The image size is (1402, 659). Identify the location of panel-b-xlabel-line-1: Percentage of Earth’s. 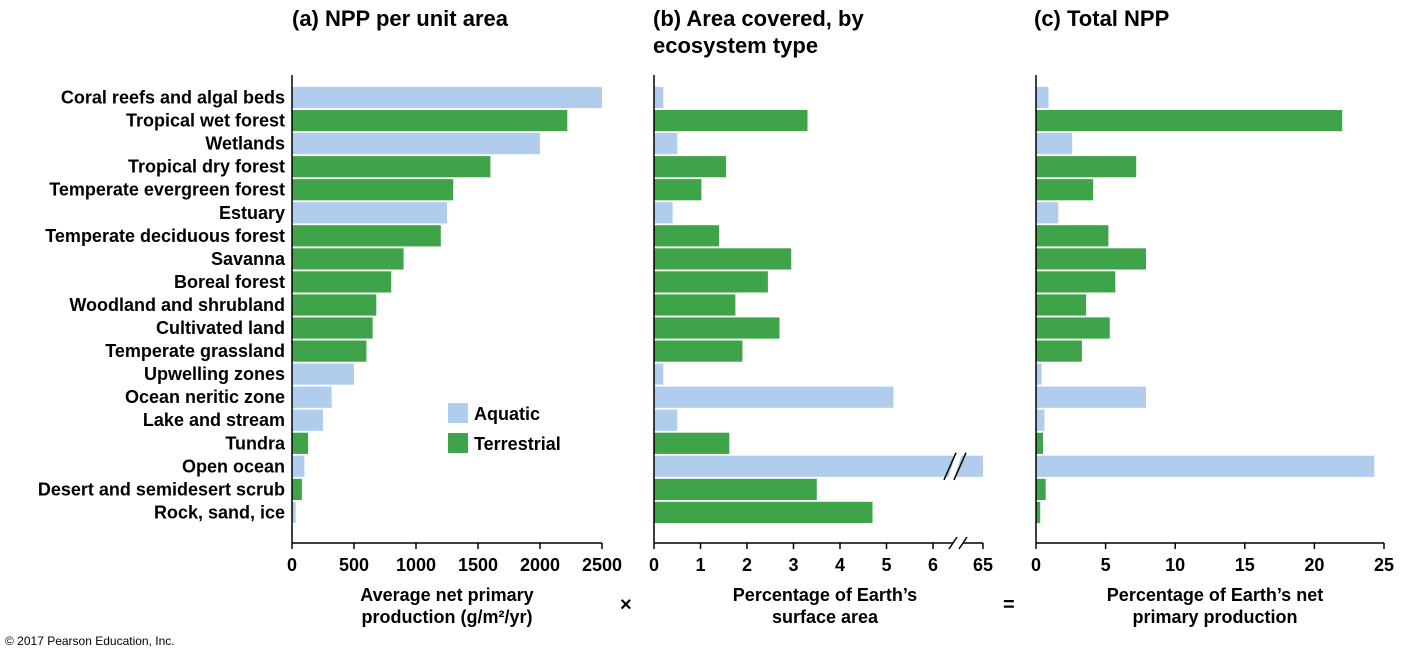
(825, 595).